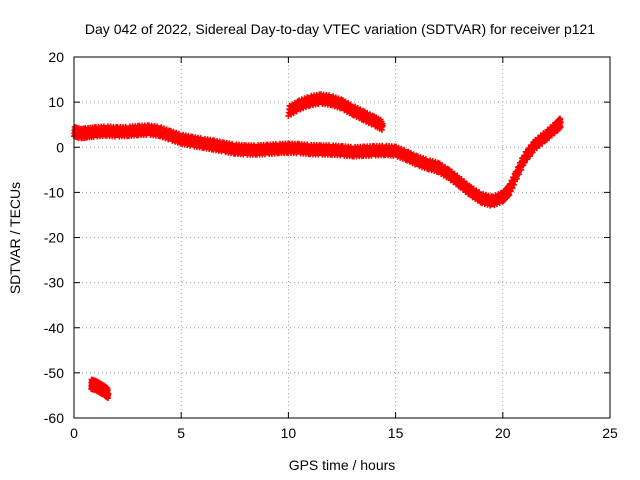  What do you see at coordinates (15, 238) in the screenshot?
I see `y-axis-label: SDTVAR / TECUs` at bounding box center [15, 238].